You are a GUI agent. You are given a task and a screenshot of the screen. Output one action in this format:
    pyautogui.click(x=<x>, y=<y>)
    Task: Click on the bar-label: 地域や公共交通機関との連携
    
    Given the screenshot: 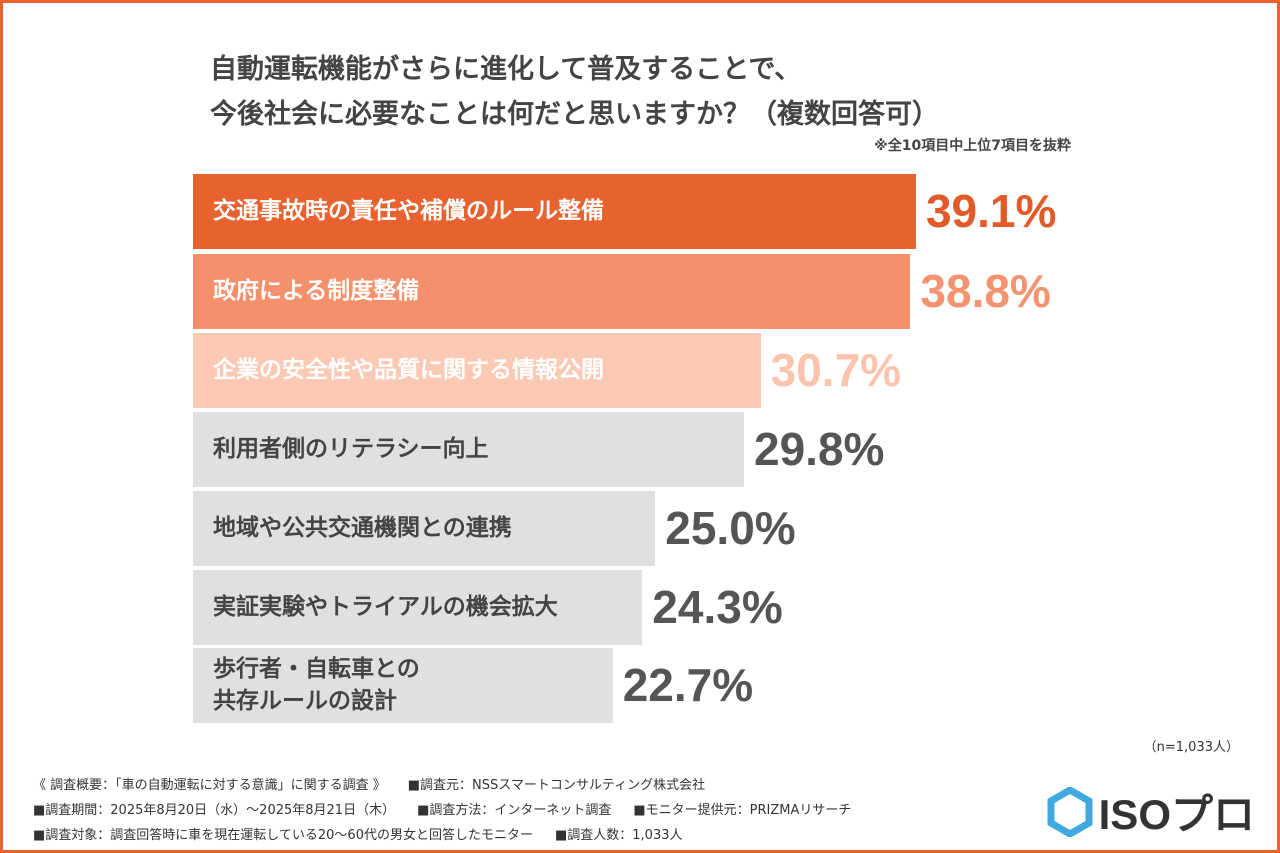 What is the action you would take?
    pyautogui.click(x=362, y=527)
    